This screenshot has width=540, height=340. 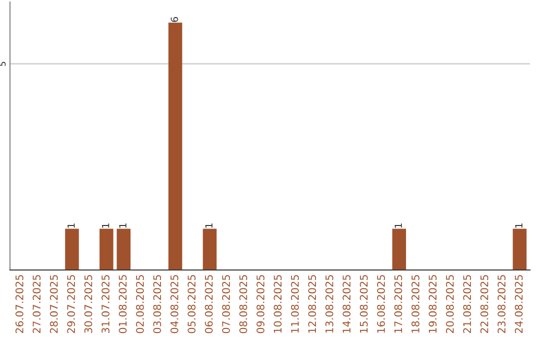 What do you see at coordinates (174, 19) in the screenshot?
I see `data-label: 6` at bounding box center [174, 19].